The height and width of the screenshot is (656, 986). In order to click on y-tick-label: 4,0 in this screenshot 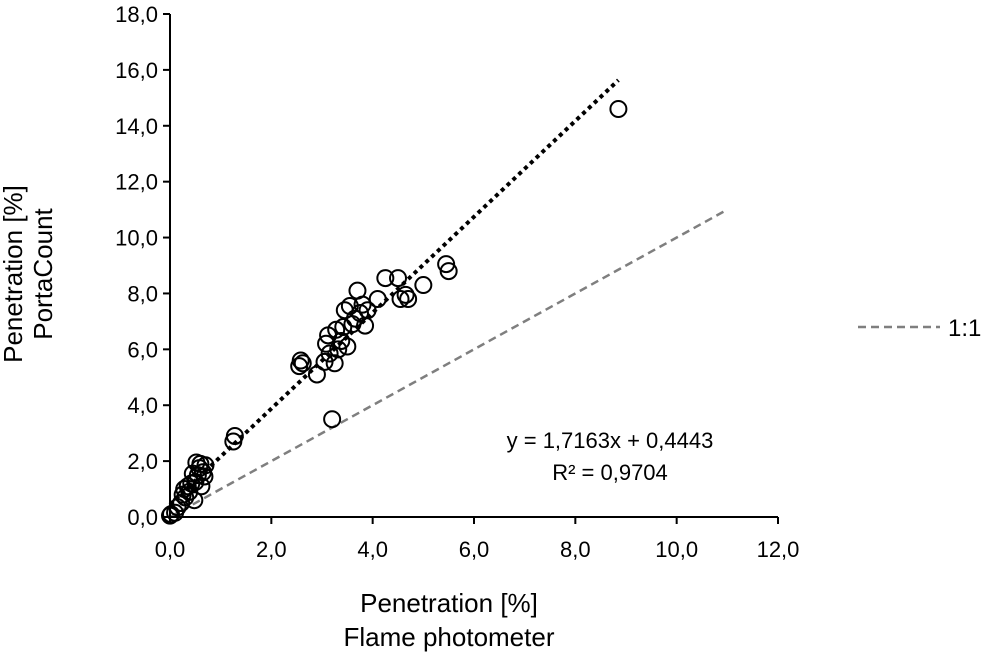, I will do `click(142, 405)`.